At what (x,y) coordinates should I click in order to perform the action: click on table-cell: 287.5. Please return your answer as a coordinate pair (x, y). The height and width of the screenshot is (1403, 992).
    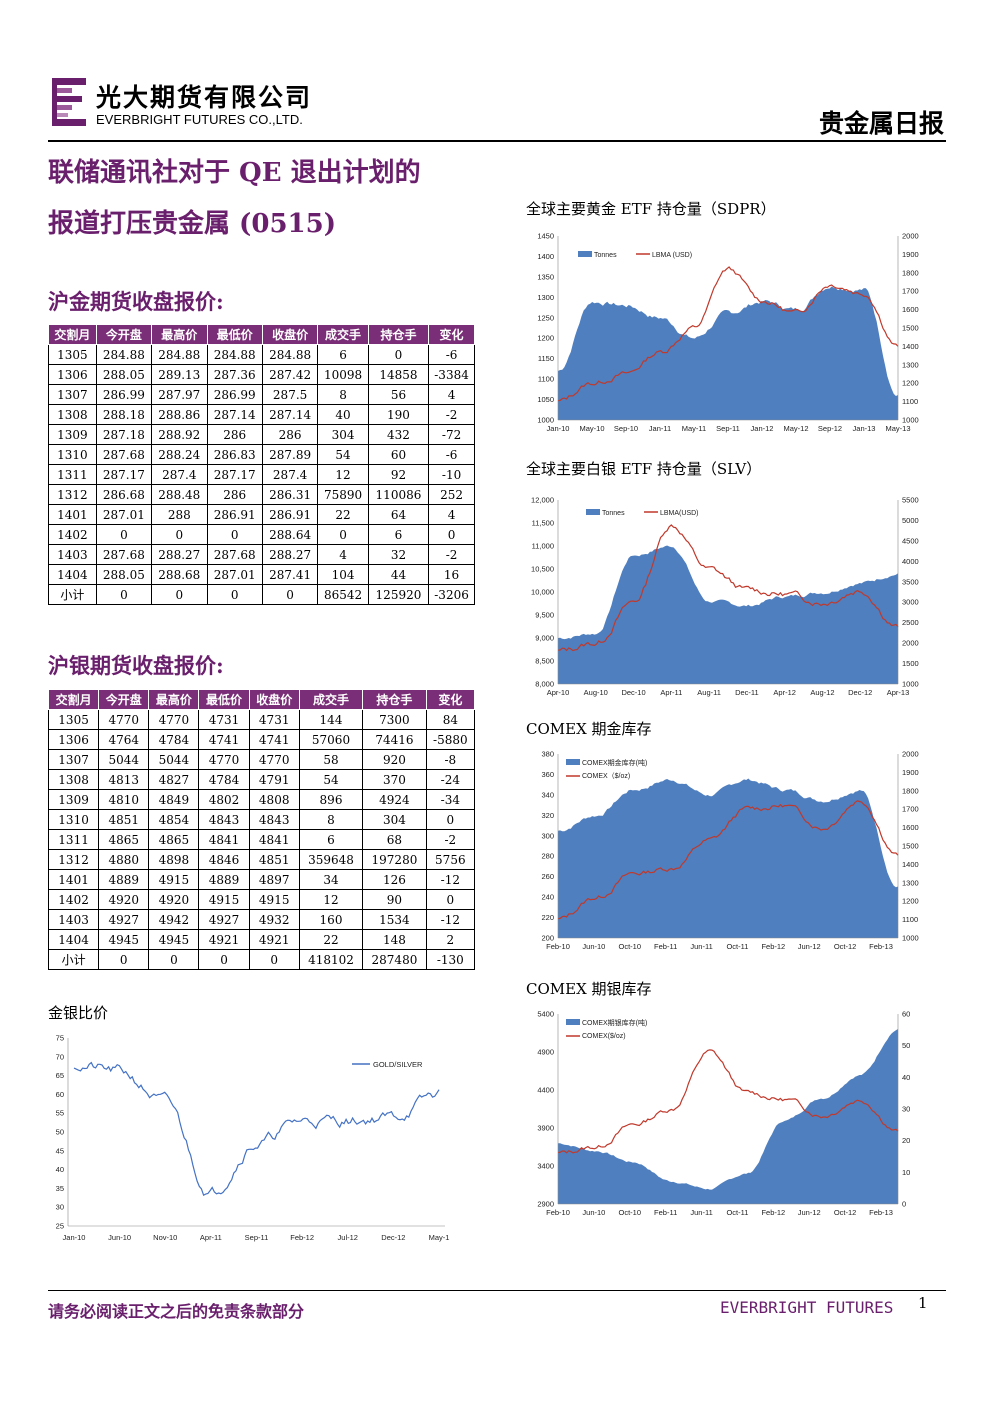
    Looking at the image, I should click on (290, 394).